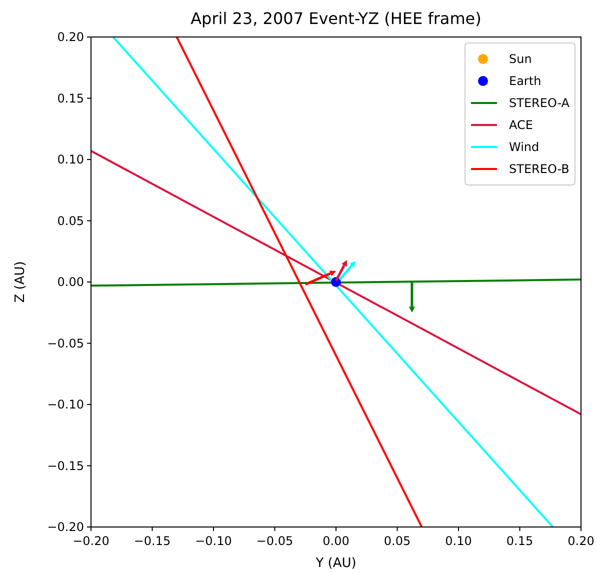  What do you see at coordinates (539, 103) in the screenshot?
I see `legend-label: STEREO-A` at bounding box center [539, 103].